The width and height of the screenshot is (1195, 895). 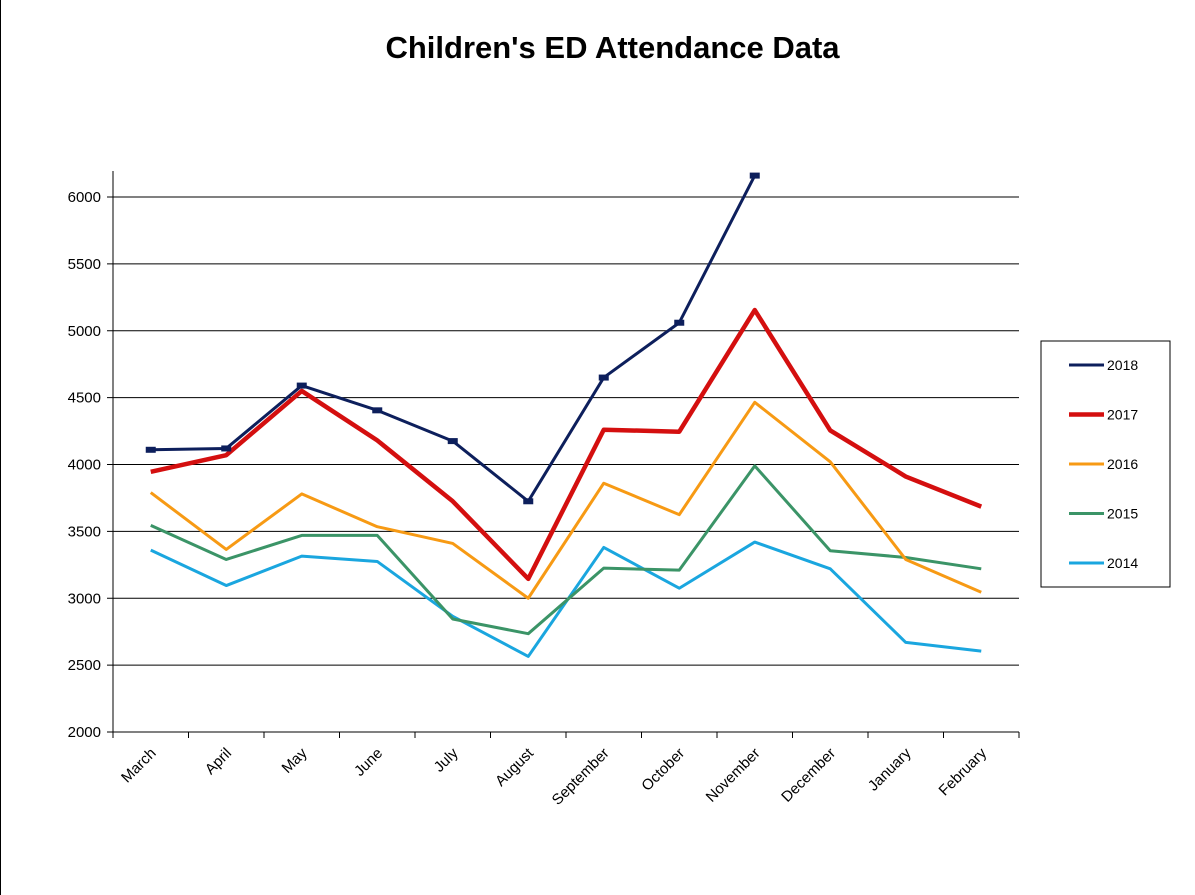 I want to click on legend-label-2018: 2018, so click(x=1122, y=365).